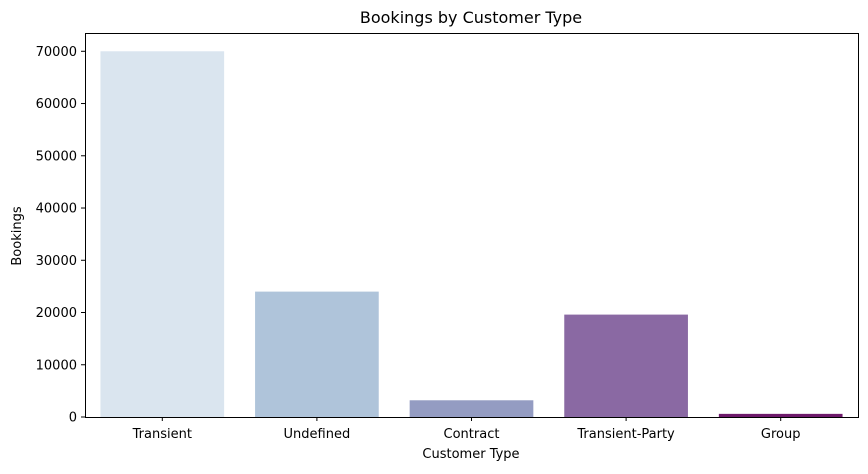  What do you see at coordinates (56, 261) in the screenshot?
I see `y-tick-label: 30000` at bounding box center [56, 261].